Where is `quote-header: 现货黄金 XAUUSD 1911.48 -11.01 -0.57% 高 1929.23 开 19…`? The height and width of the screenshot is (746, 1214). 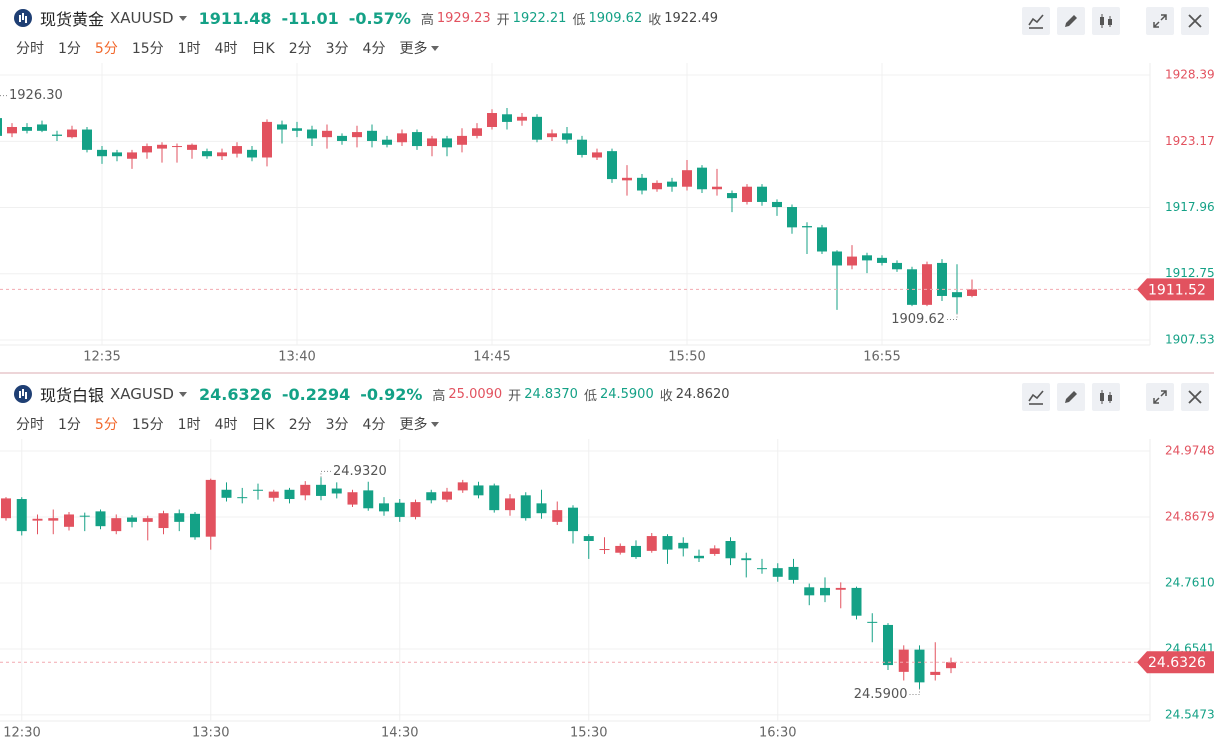 quote-header: 现货黄金 XAUUSD 1911.48 -11.01 -0.57% 高 1929.23 开 19… is located at coordinates (369, 18).